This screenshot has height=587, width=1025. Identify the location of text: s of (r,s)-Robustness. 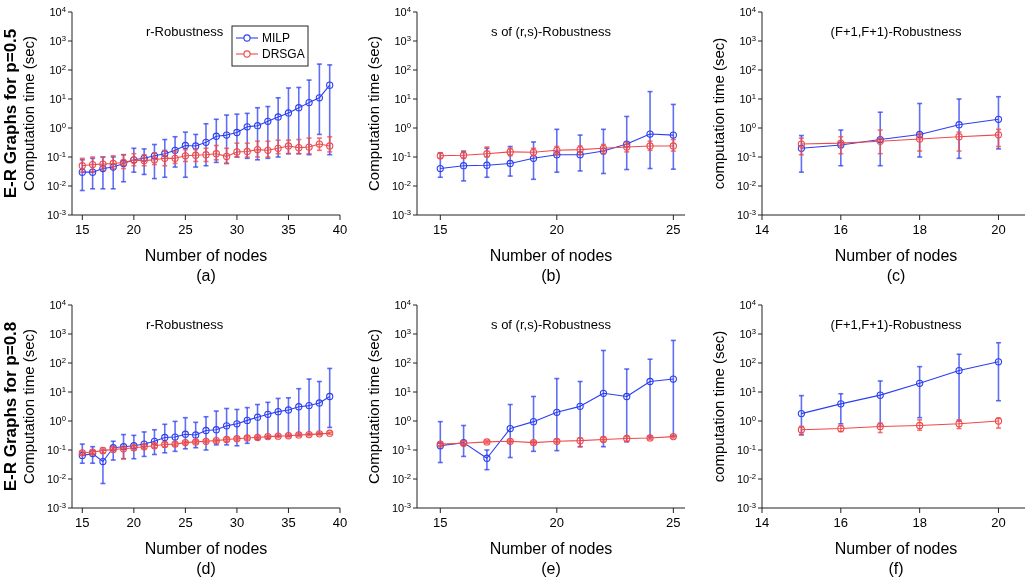
(551, 31).